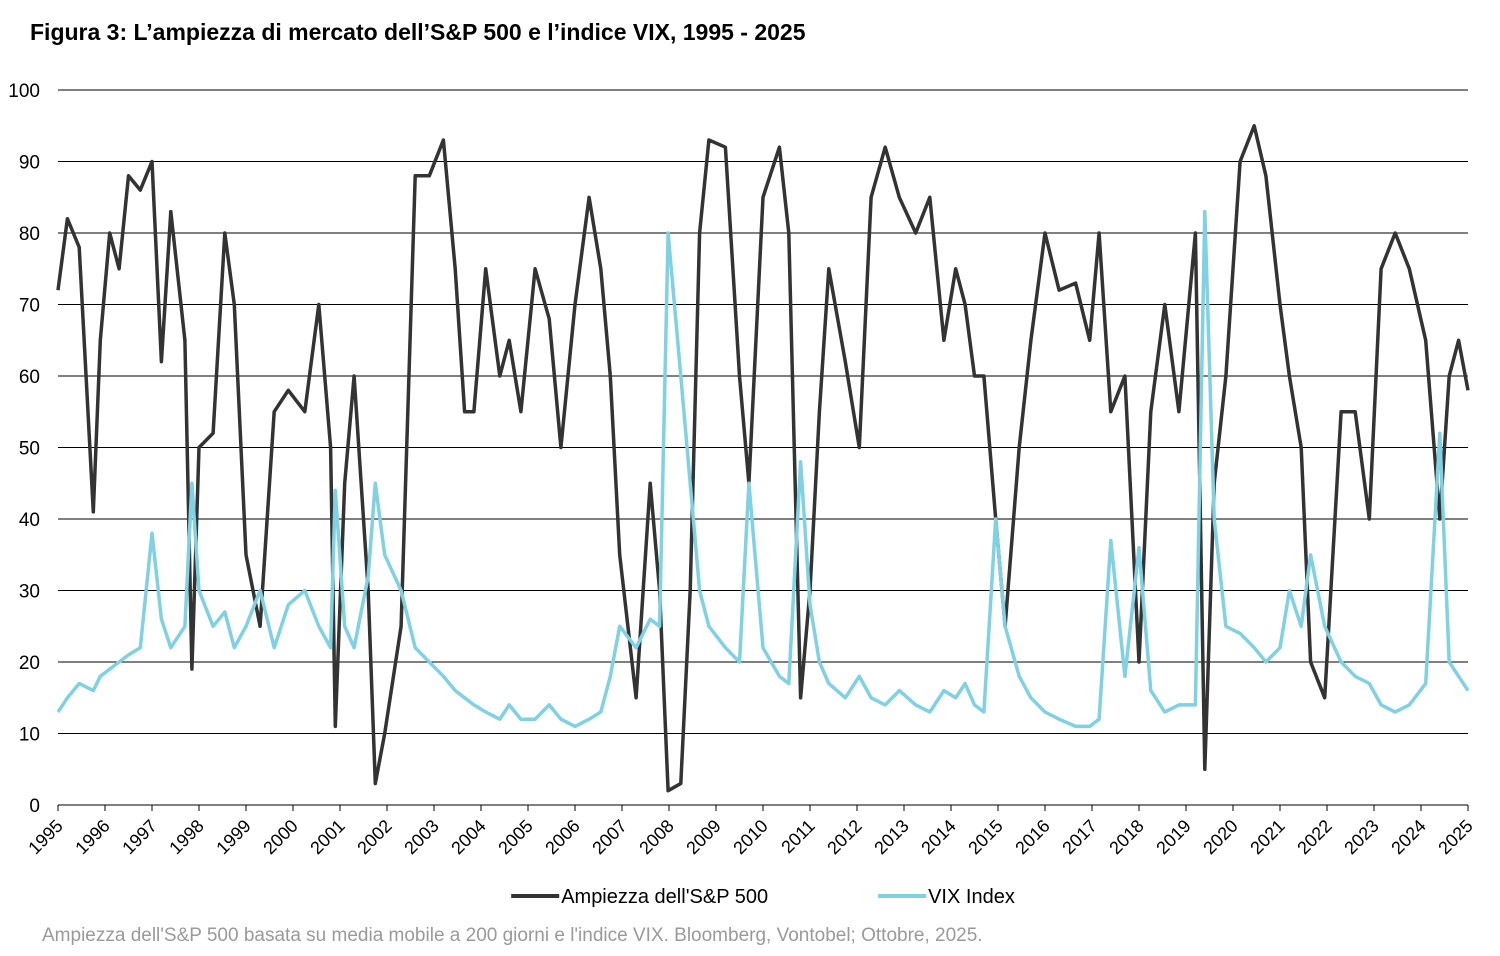  I want to click on x-tick-label: 2001, so click(327, 837).